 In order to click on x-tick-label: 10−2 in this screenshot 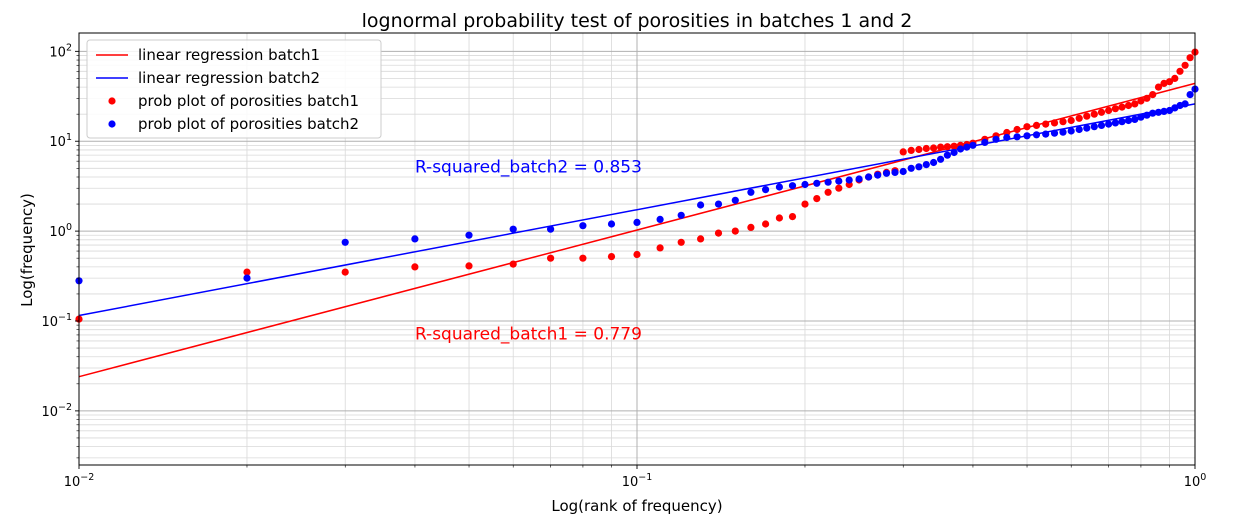, I will do `click(79, 481)`.